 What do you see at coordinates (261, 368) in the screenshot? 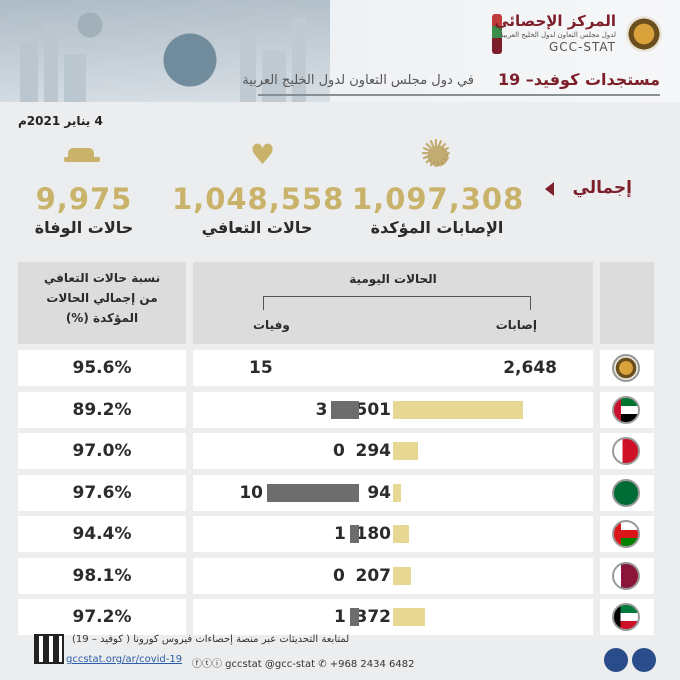
I see `deaths-value: 15` at bounding box center [261, 368].